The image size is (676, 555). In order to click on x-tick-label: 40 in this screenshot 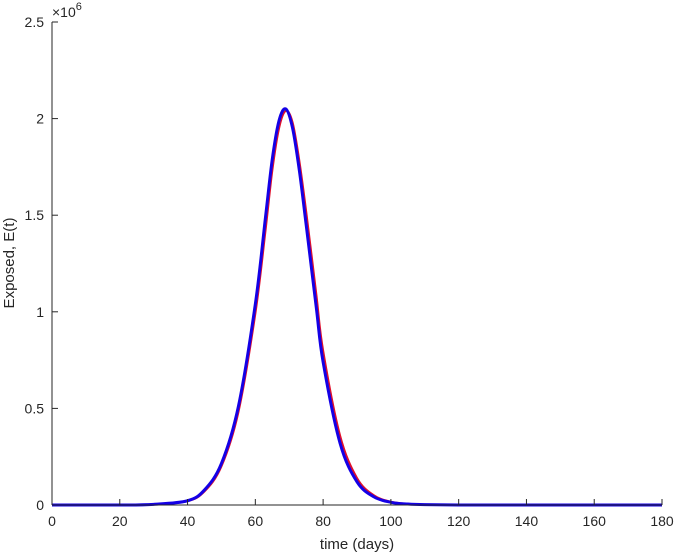, I will do `click(188, 521)`.